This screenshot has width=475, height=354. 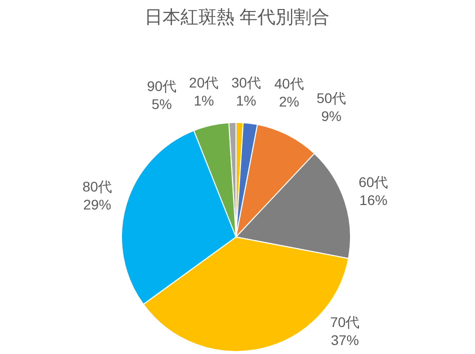 I want to click on data-label: 5%, so click(x=162, y=104).